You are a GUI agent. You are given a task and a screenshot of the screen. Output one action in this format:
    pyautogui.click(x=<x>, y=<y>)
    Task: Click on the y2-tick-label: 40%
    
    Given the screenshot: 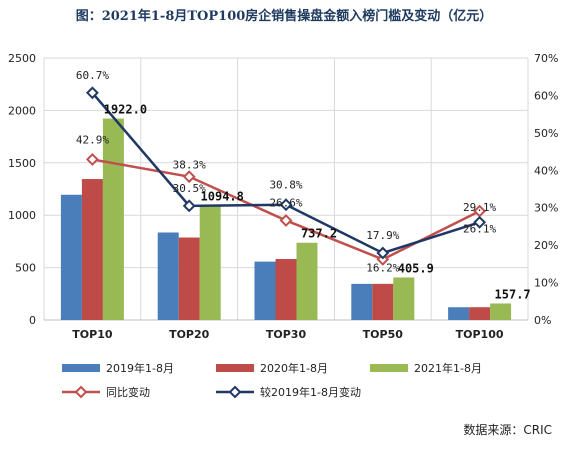 What is the action you would take?
    pyautogui.click(x=546, y=170)
    